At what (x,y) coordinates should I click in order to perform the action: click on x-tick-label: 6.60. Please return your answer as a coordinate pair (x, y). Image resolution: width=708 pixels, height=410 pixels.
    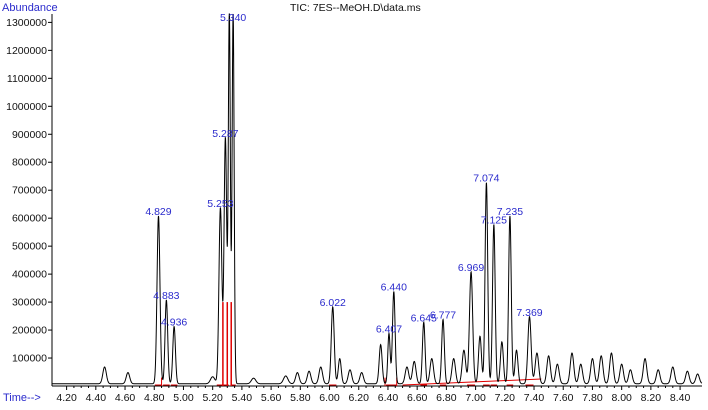
    Looking at the image, I should click on (417, 398).